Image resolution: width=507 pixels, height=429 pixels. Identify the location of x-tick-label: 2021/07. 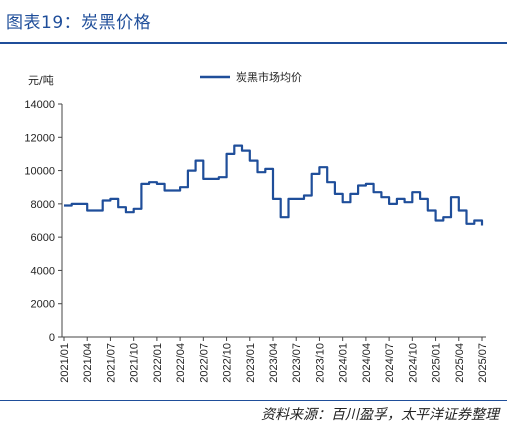
(111, 363).